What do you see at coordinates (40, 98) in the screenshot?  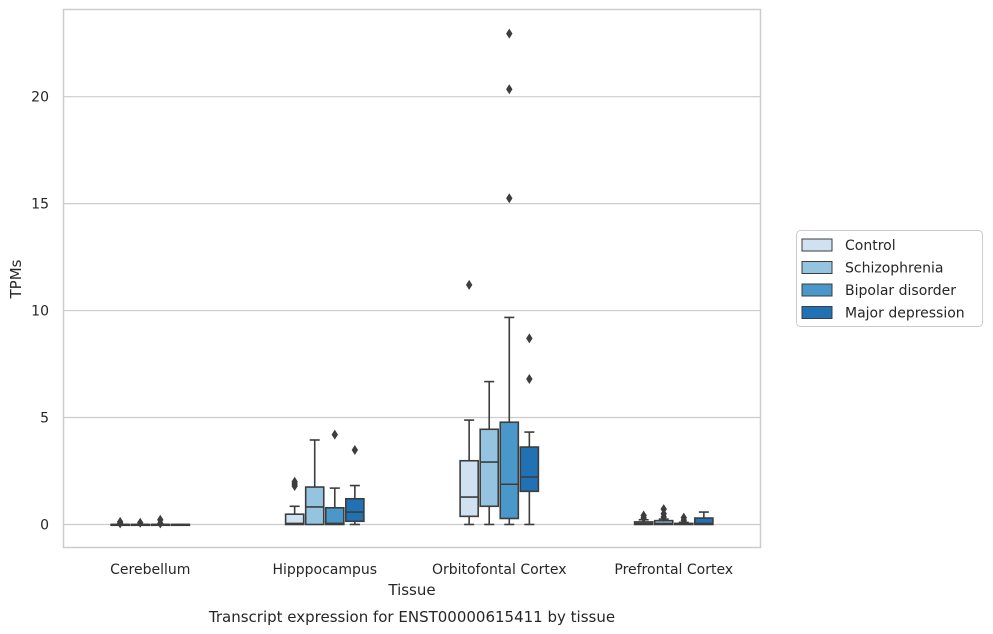 I see `y-tick-label: 20` at bounding box center [40, 98].